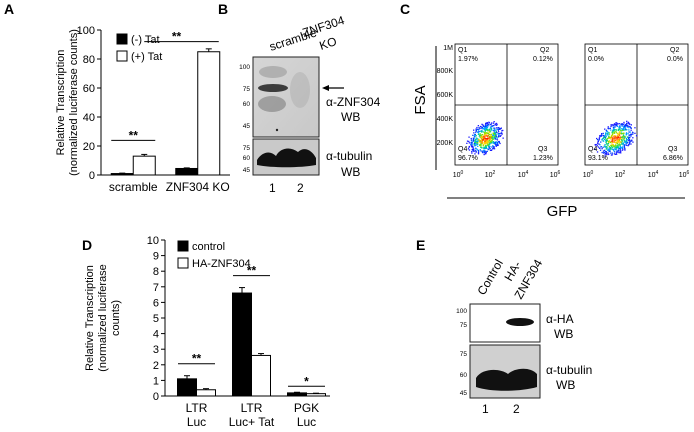 Image resolution: width=694 pixels, height=432 pixels. Describe the element at coordinates (353, 102) in the screenshot. I see `blot-b-top-antibody: α-ZNF304` at that location.